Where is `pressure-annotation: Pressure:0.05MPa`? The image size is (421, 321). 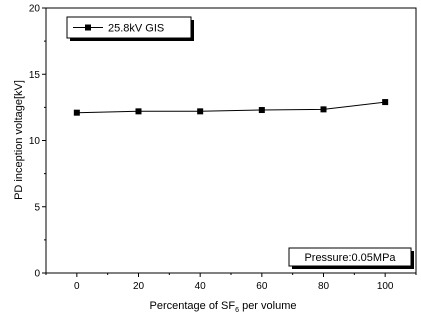
pressure-annotation: Pressure:0.05MPa is located at coordinates (351, 258).